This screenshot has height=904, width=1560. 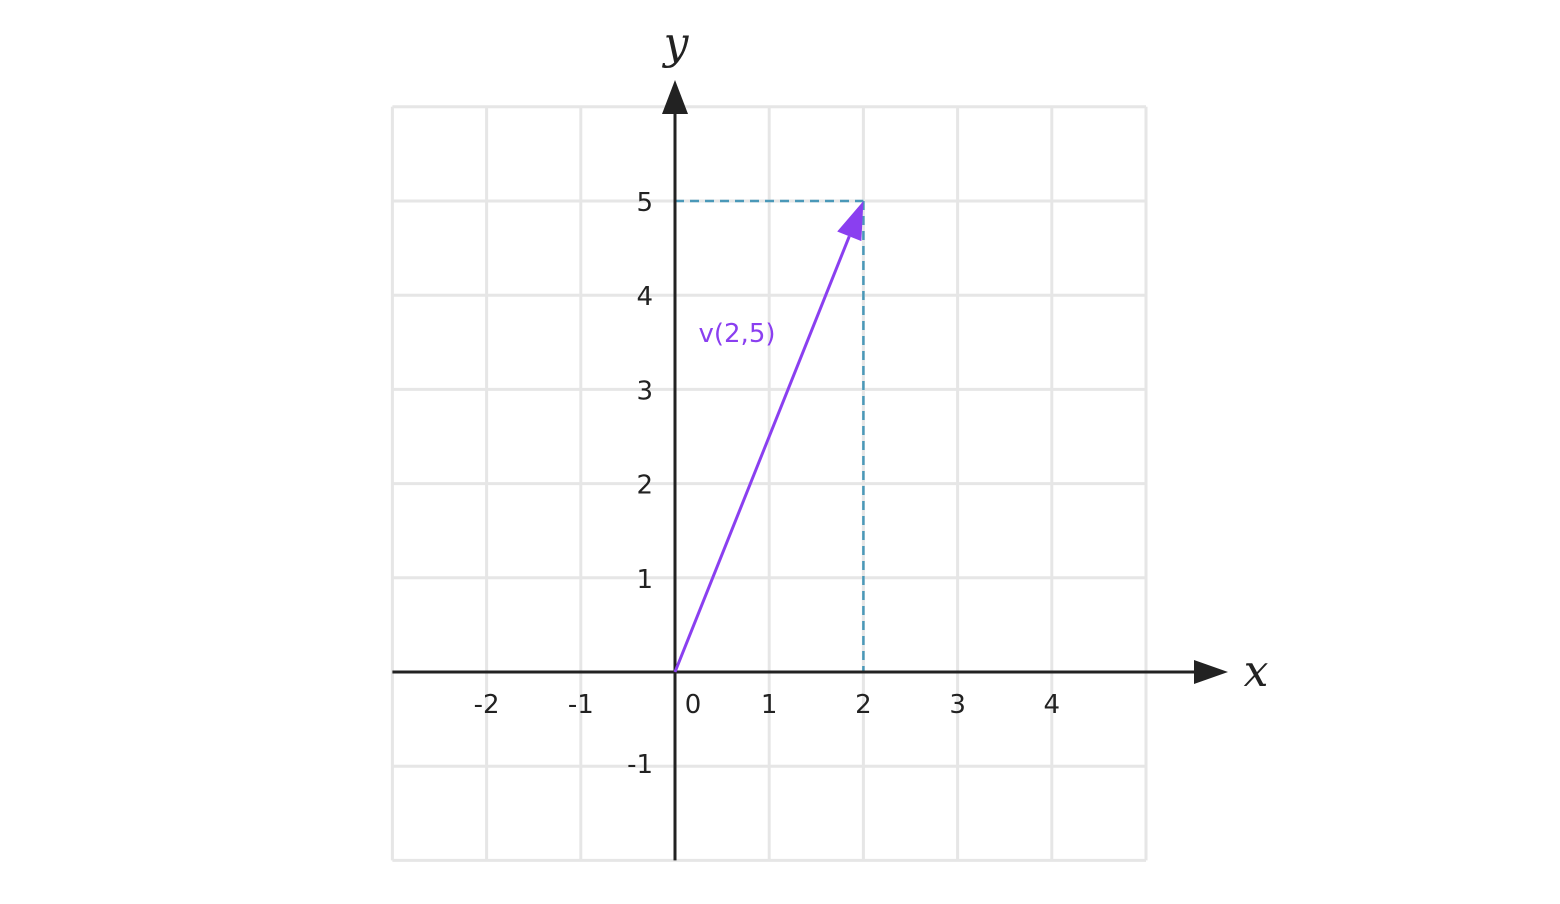 What do you see at coordinates (863, 705) in the screenshot?
I see `x-tick-label: 2` at bounding box center [863, 705].